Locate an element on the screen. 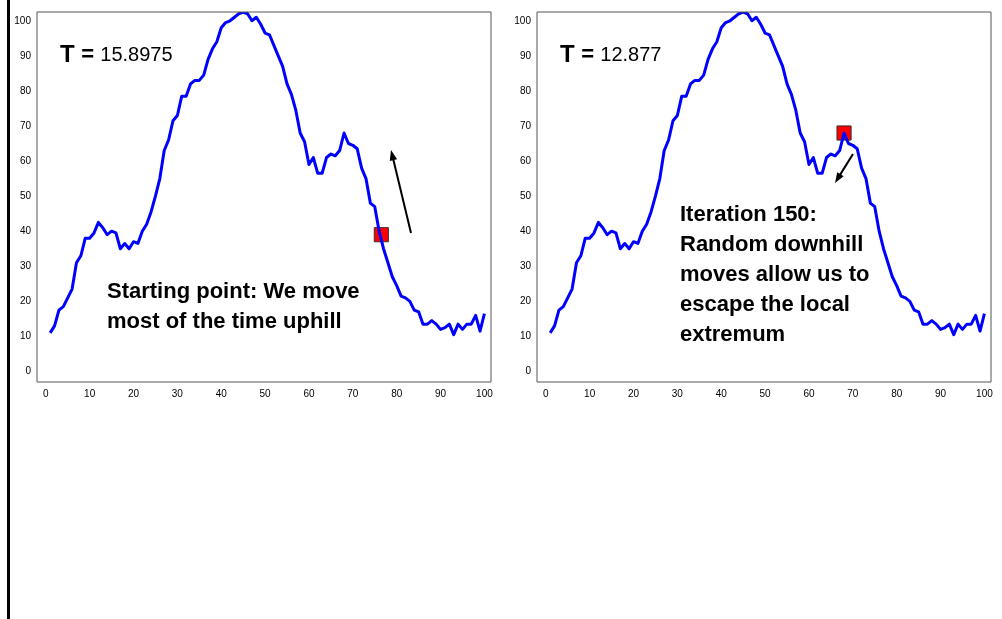 This screenshot has height=619, width=1002. annotation: Iteration 150: Random downhill moves allow us to escape the local extremum is located at coordinates (775, 274).